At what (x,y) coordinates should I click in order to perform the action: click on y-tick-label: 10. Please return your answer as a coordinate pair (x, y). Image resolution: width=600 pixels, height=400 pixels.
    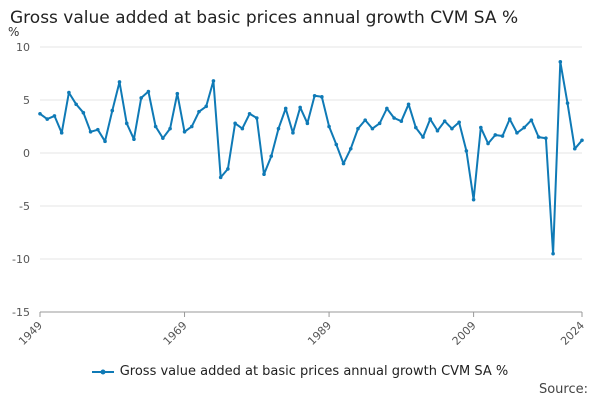
    Looking at the image, I should click on (23, 47).